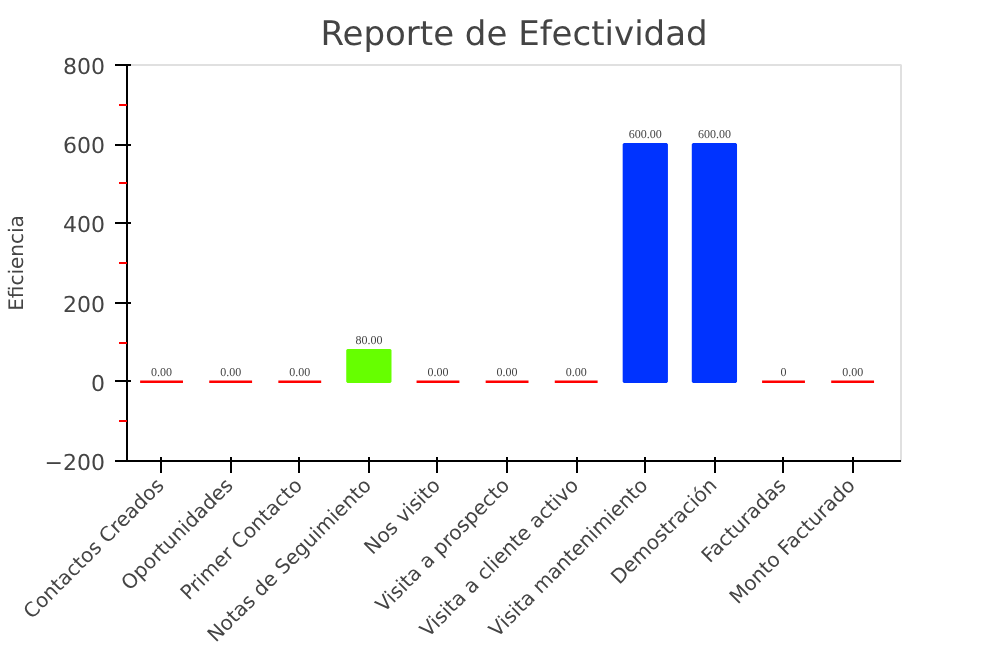 The height and width of the screenshot is (660, 1000). Describe the element at coordinates (84, 146) in the screenshot. I see `y-tick-label: 600` at that location.